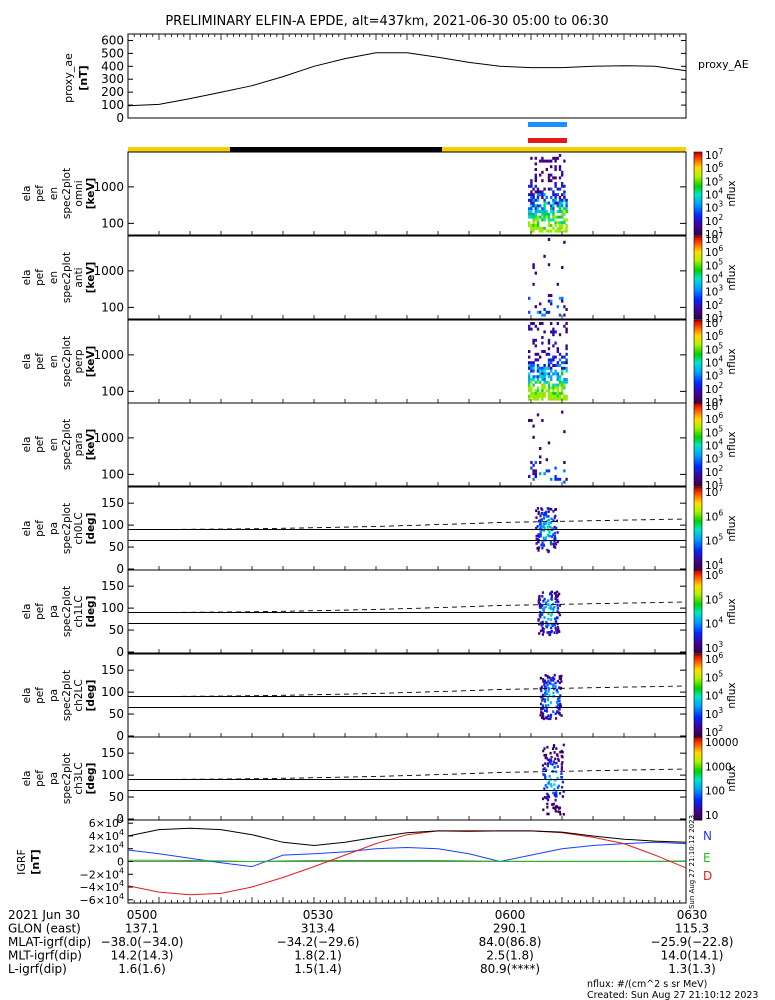 This screenshot has width=775, height=1000. I want to click on pitch-angle-ylabel: pa, so click(54, 528).